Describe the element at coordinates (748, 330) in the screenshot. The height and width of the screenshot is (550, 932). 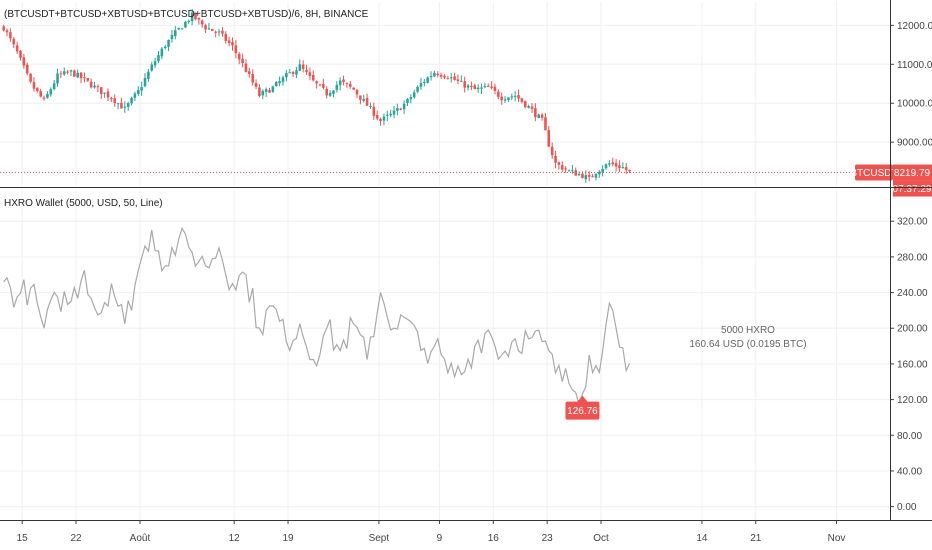
I see `wallet-amount-label: 5000 HXRO` at that location.